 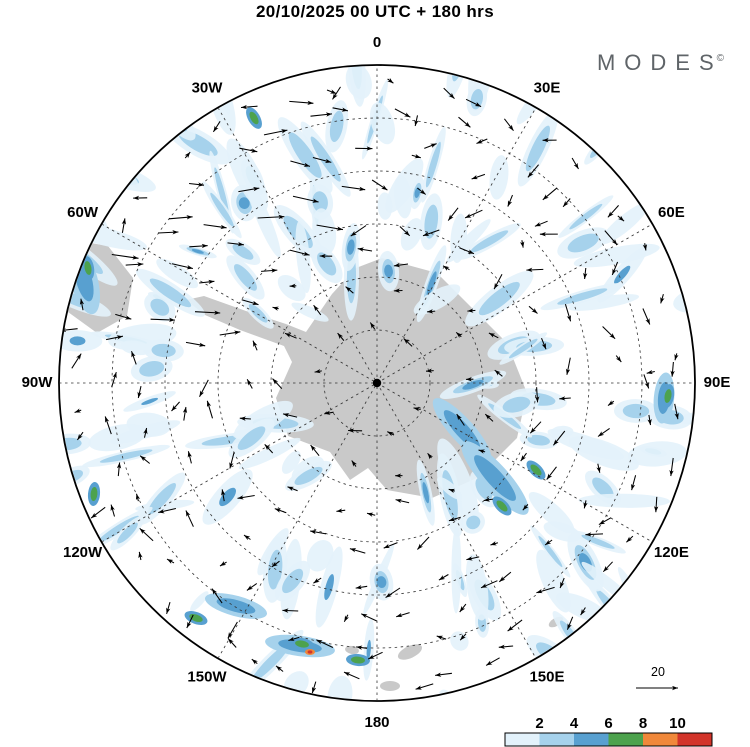 I want to click on colorbar-tick-label: 2, so click(x=539, y=723).